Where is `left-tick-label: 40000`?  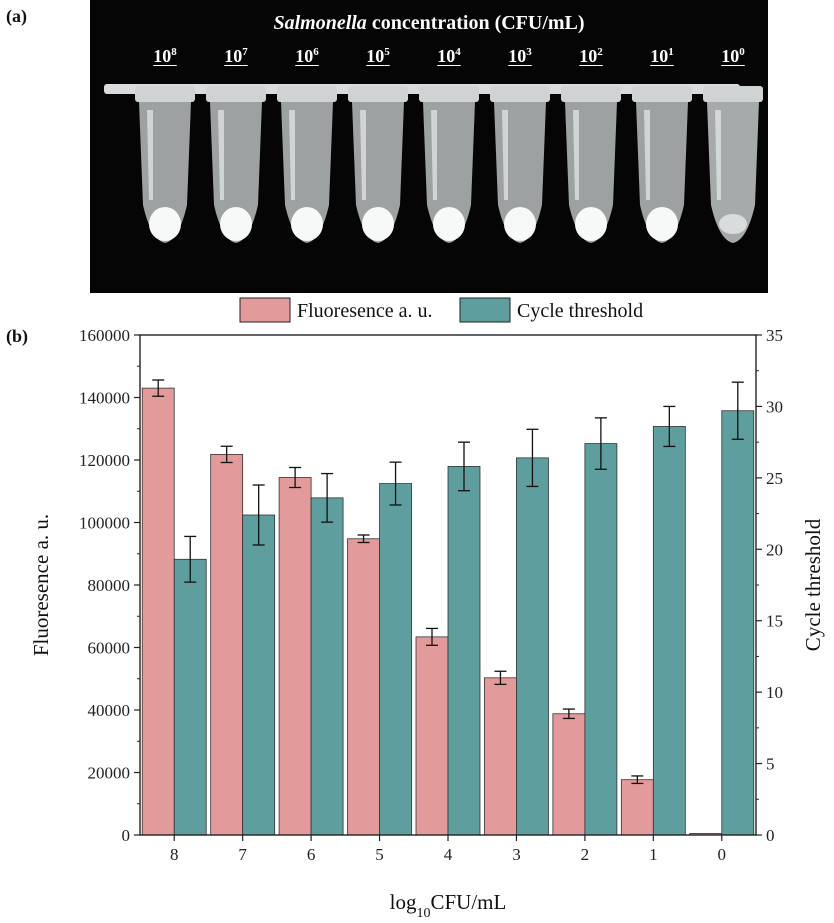 left-tick-label: 40000 is located at coordinates (109, 710).